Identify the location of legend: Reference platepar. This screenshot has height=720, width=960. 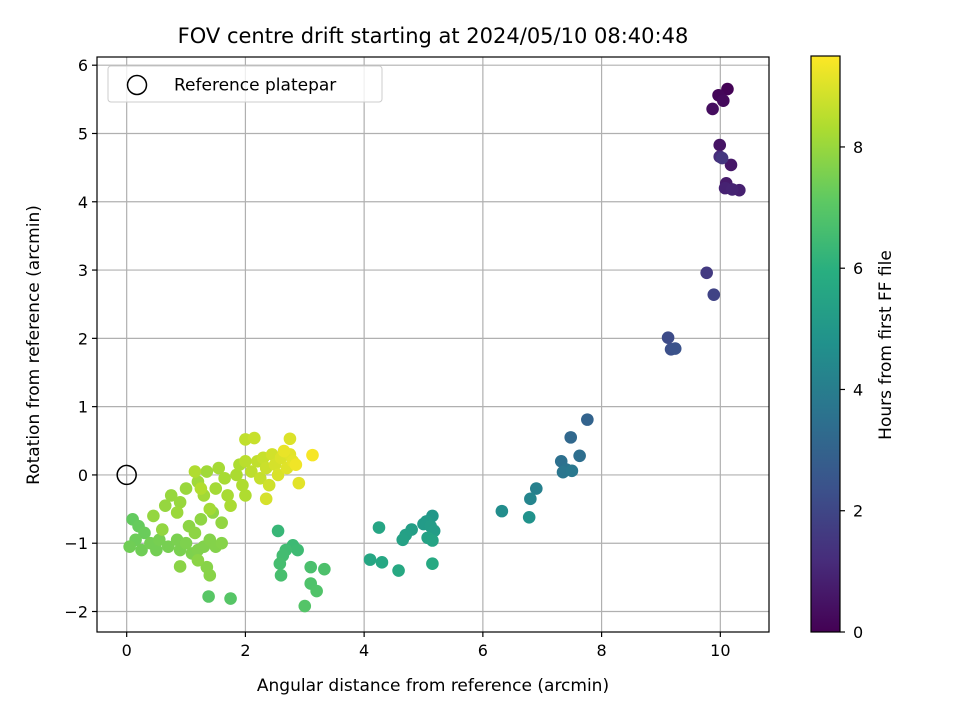
(245, 84).